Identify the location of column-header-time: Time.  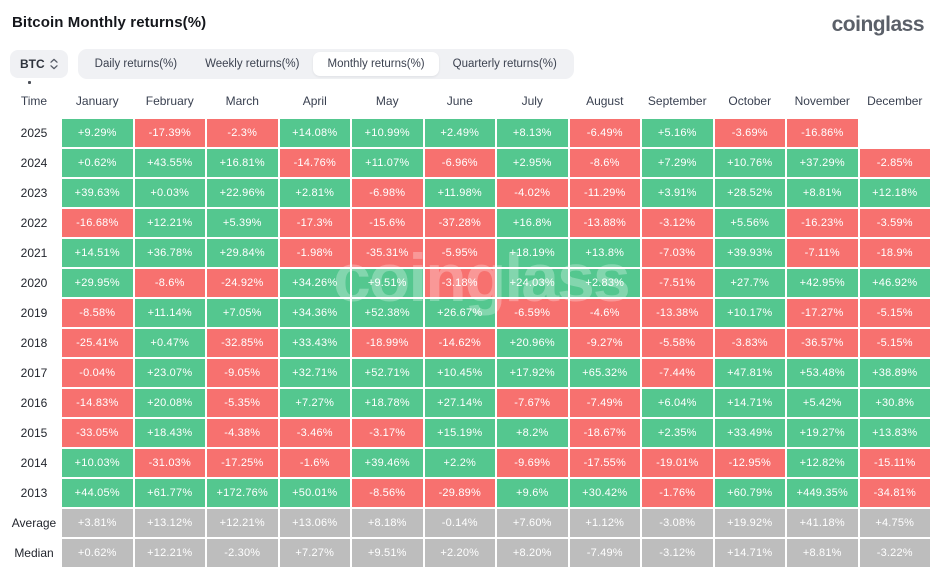
(34, 101).